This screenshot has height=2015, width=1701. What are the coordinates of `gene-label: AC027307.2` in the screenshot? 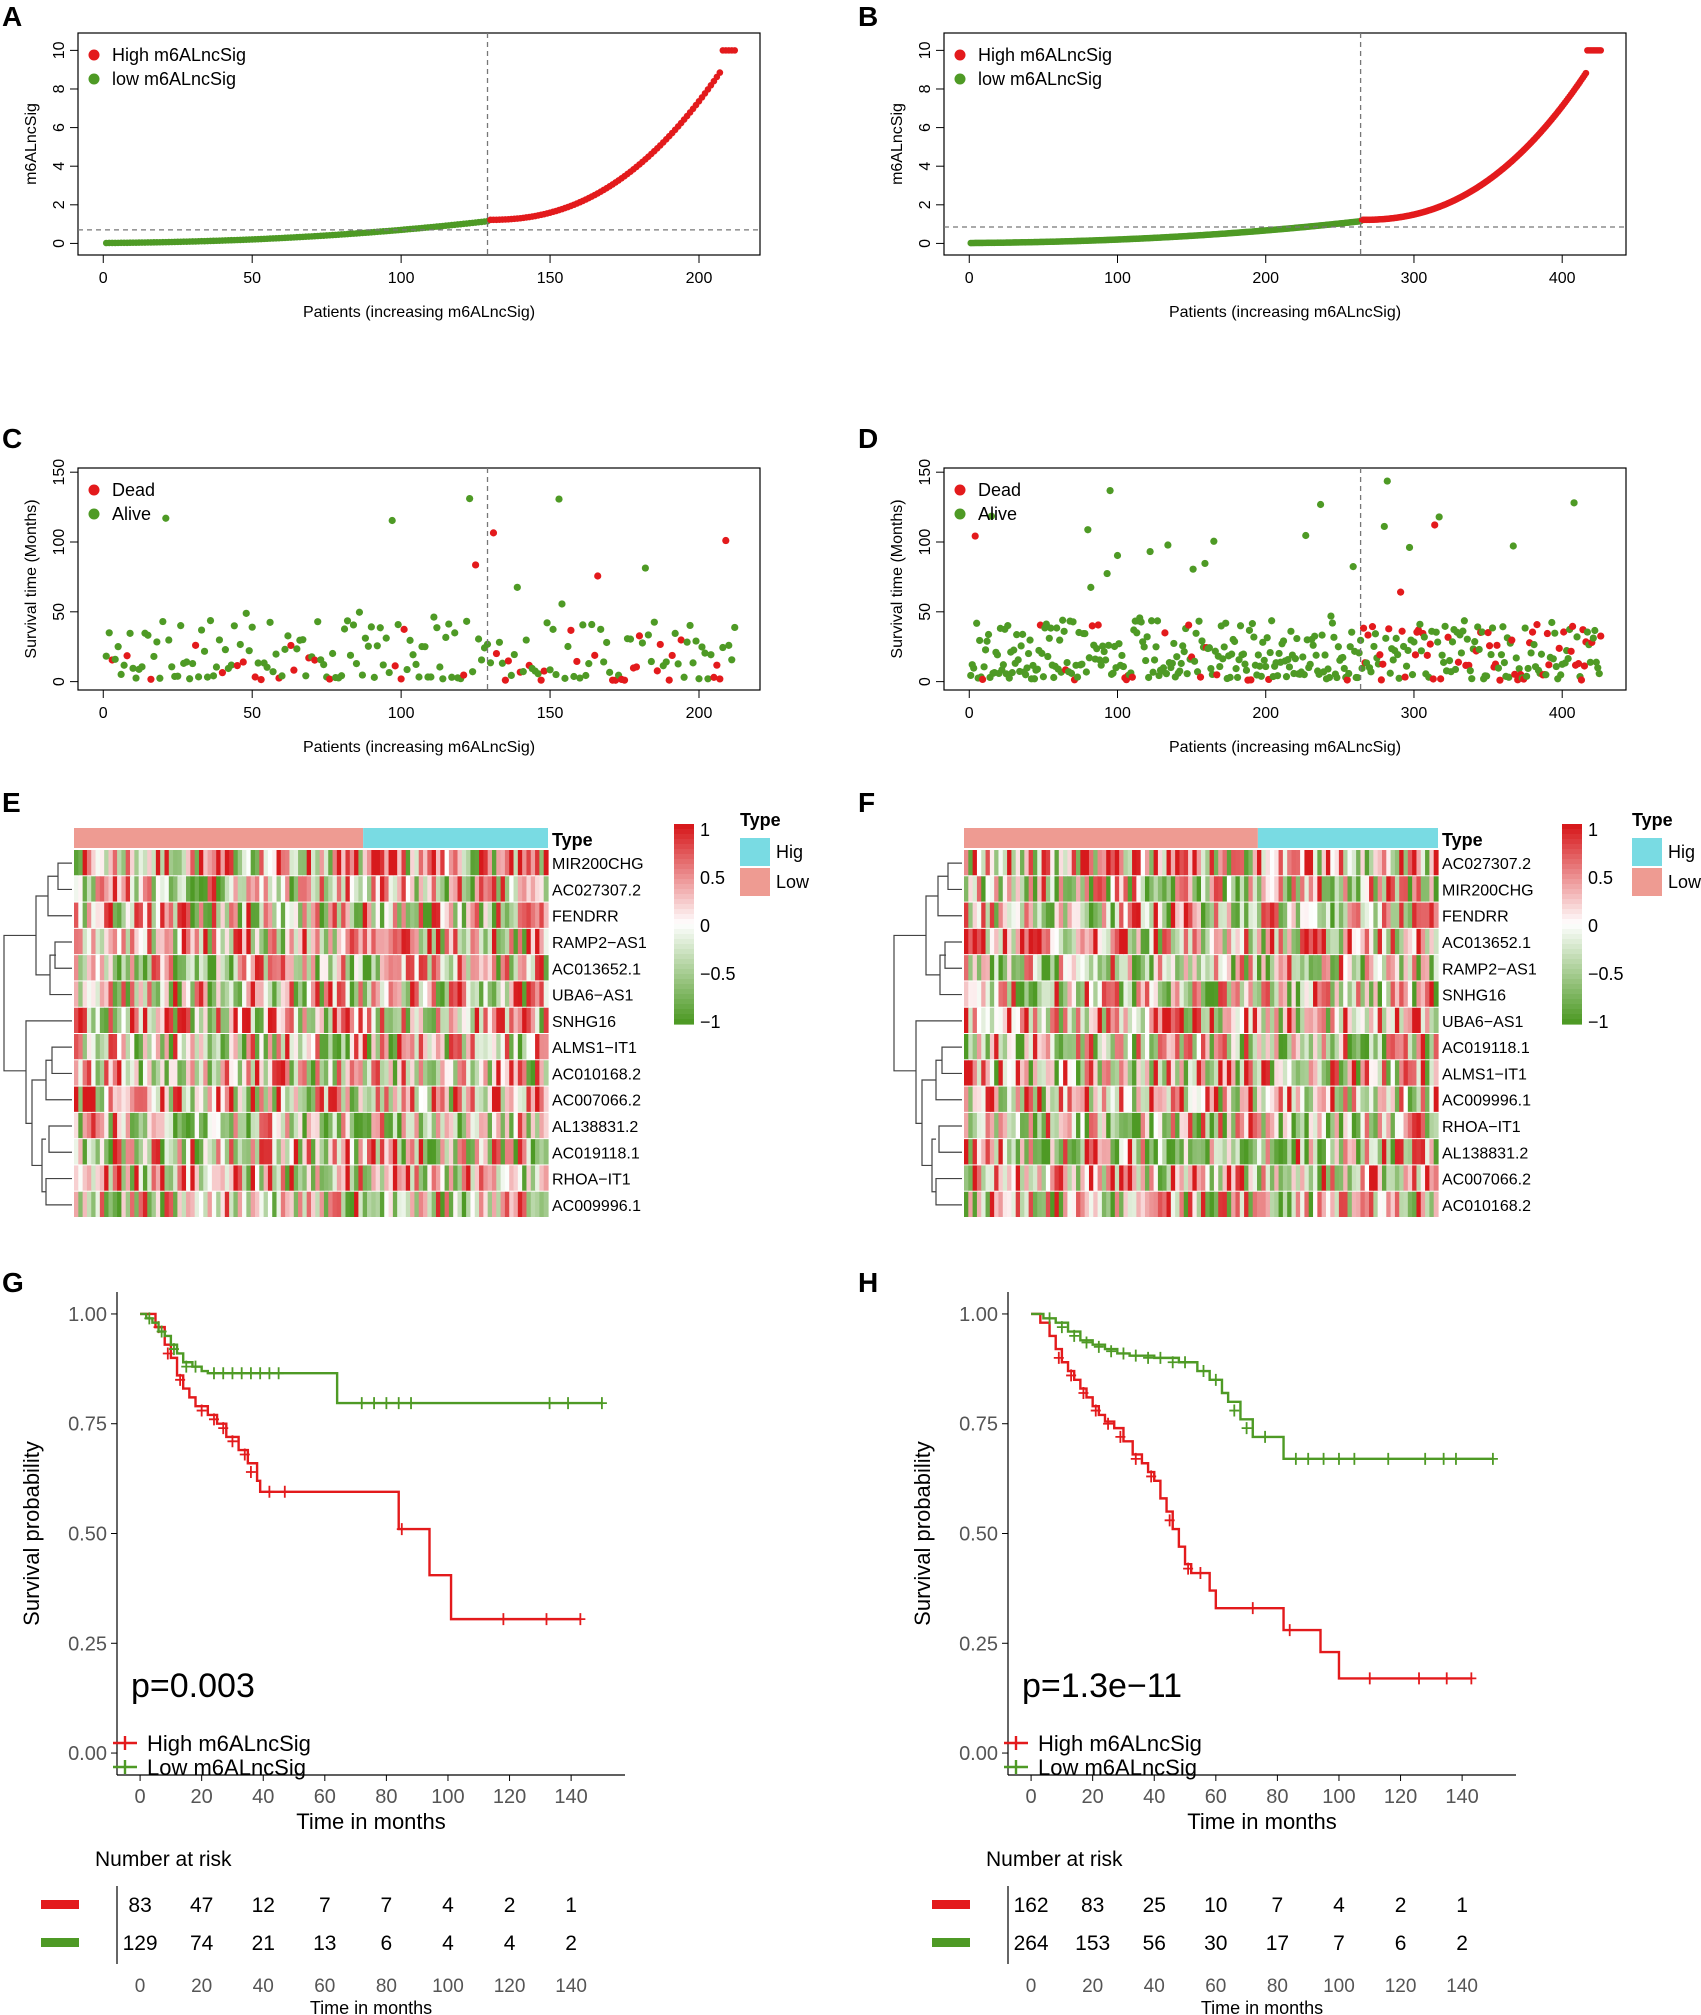 It's located at (596, 890).